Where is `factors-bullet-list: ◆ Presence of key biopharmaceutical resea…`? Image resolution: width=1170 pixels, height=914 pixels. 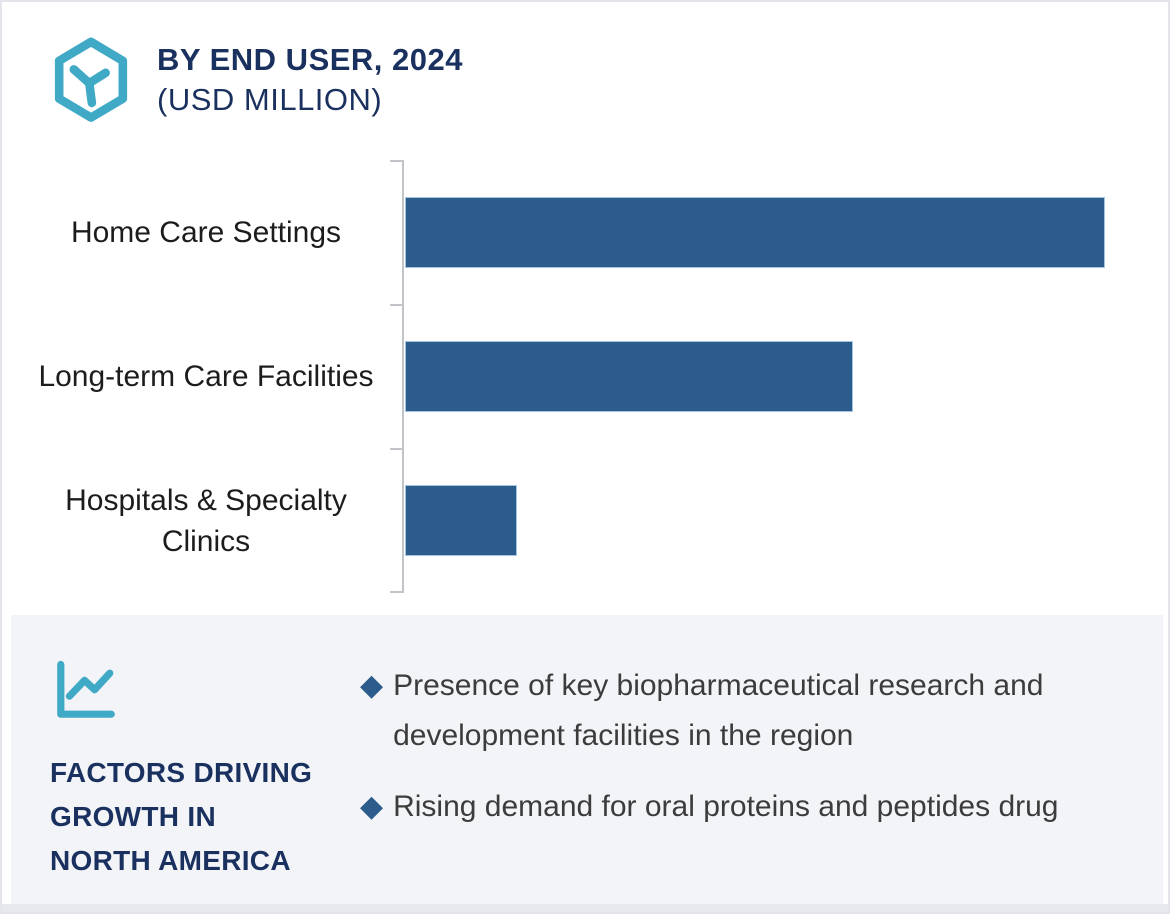 factors-bullet-list: ◆ Presence of key biopharmaceutical resea… is located at coordinates (746, 757).